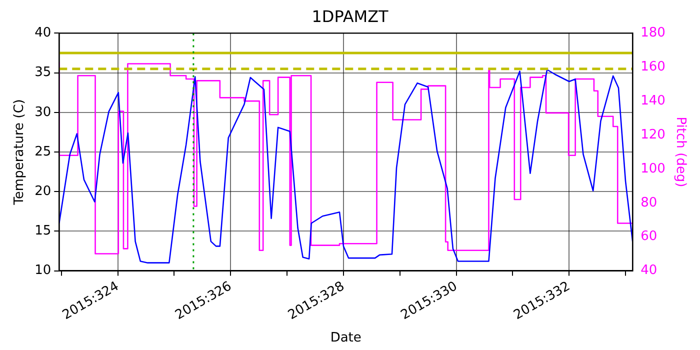  I want to click on y2-tick-label: 60, so click(649, 236).